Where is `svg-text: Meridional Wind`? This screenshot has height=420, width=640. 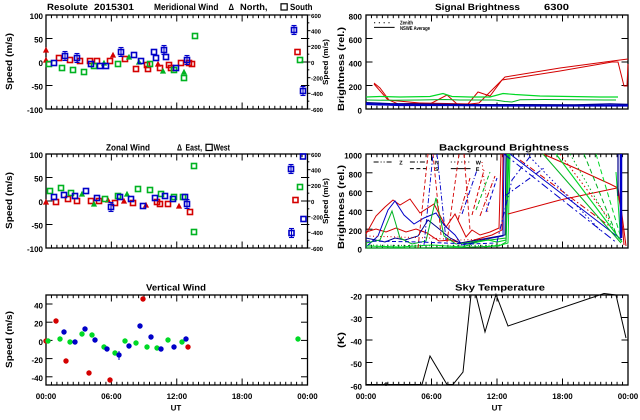 svg-text: Meridional Wind is located at coordinates (186, 7).